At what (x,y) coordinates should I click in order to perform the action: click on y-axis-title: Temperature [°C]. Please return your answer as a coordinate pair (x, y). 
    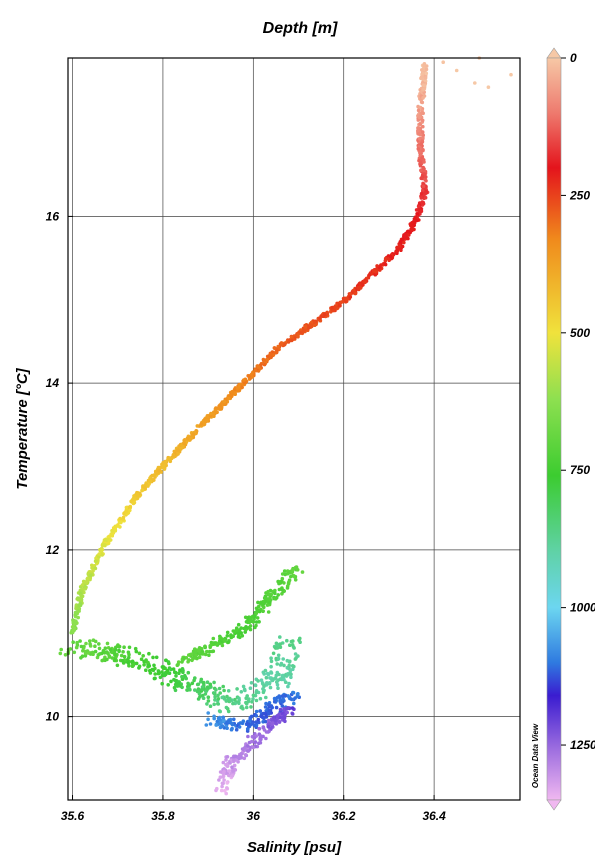
    Looking at the image, I should click on (22, 428).